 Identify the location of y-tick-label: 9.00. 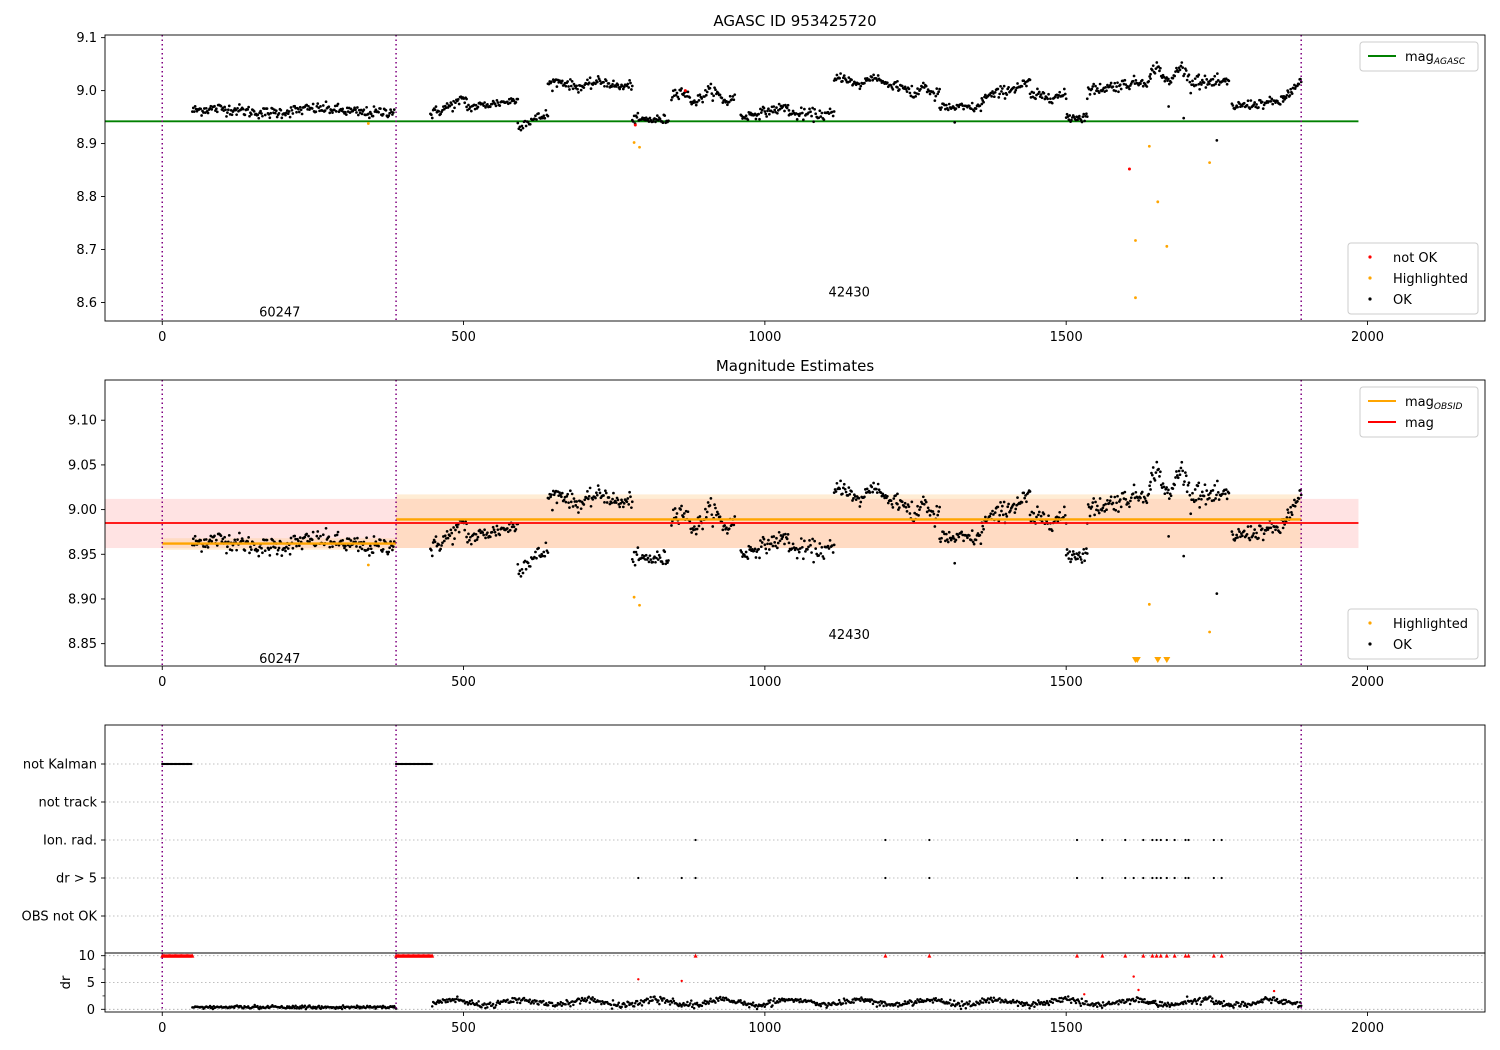
(82, 510).